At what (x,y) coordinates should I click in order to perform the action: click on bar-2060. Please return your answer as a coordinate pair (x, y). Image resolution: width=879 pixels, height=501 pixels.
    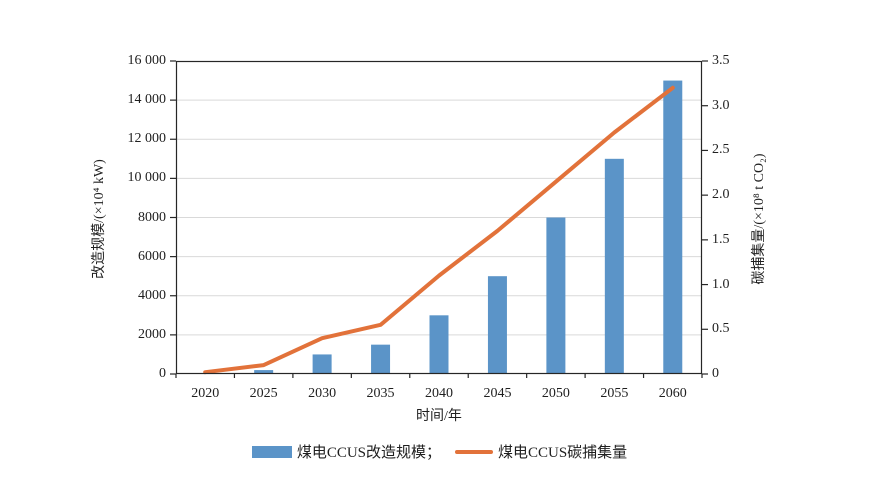
    Looking at the image, I should click on (673, 227).